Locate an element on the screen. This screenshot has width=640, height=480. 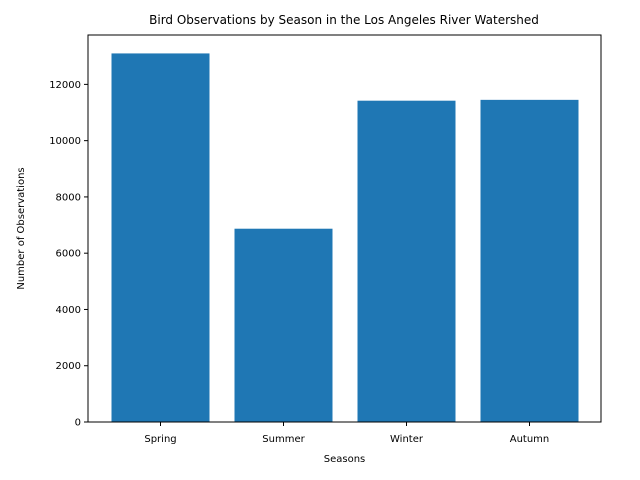
x-tick-label: Summer is located at coordinates (283, 439).